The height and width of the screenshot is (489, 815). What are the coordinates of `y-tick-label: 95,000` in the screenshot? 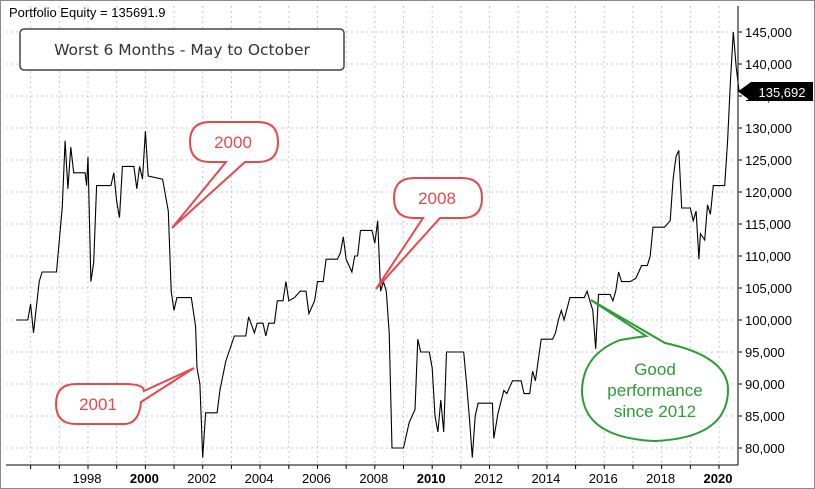 It's located at (765, 352).